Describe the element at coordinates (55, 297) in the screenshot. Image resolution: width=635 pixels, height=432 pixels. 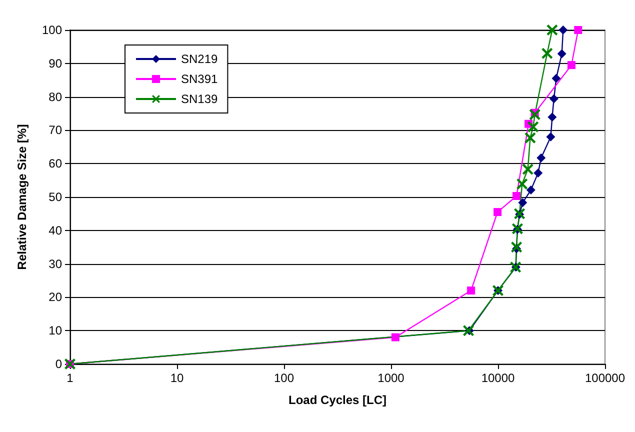
I see `y-tick-label: 20` at that location.